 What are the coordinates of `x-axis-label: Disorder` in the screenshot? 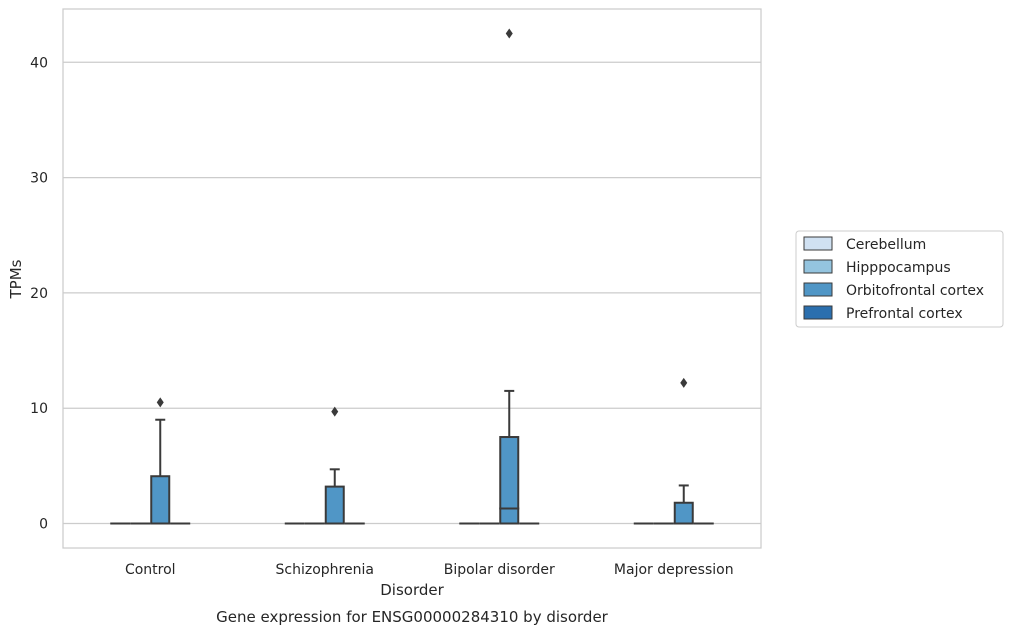 It's located at (412, 590).